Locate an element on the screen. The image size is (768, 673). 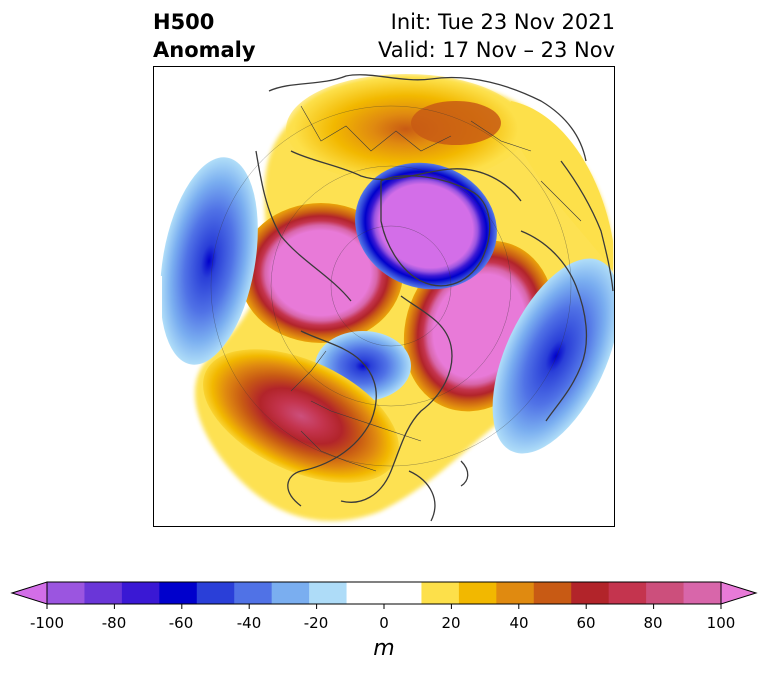
colorbar is located at coordinates (384, 595).